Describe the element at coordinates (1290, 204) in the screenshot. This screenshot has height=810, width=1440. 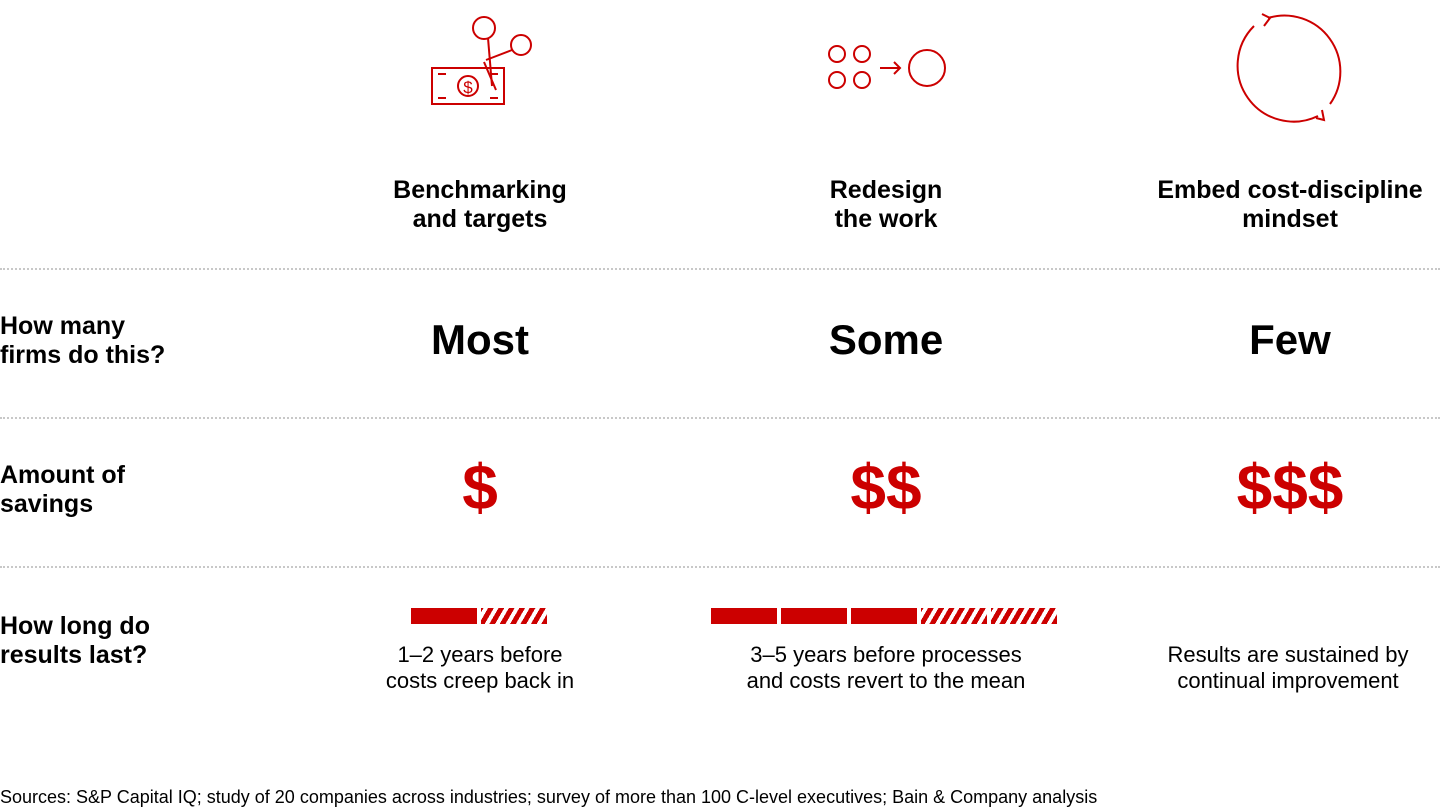
I see `column-title-embed-mindset: Embed cost-discipline mindset` at that location.